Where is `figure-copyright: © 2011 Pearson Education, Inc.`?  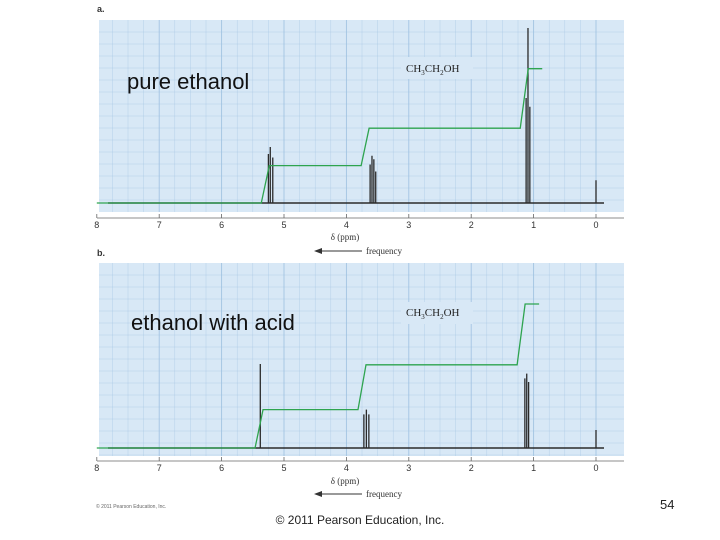 figure-copyright: © 2011 Pearson Education, Inc. is located at coordinates (131, 506).